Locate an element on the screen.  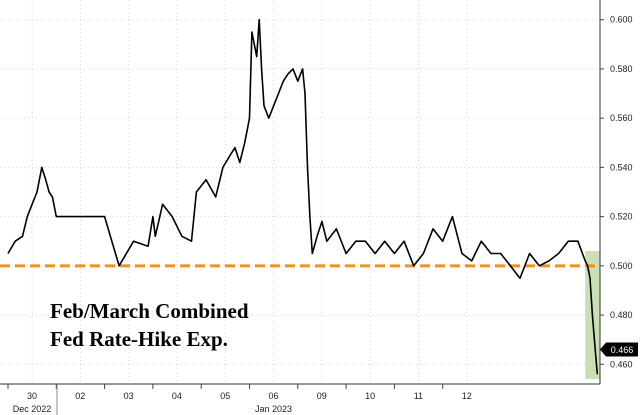
x-subtick-label: Dec 2022 is located at coordinates (32, 409).